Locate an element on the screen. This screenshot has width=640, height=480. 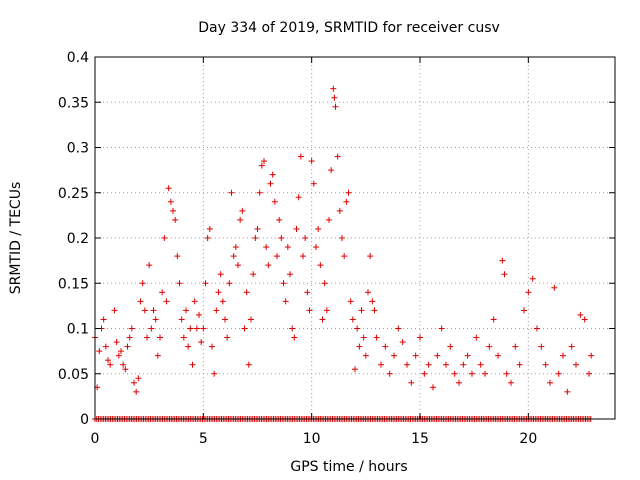
y-tick-label: 0.05 is located at coordinates (73, 375).